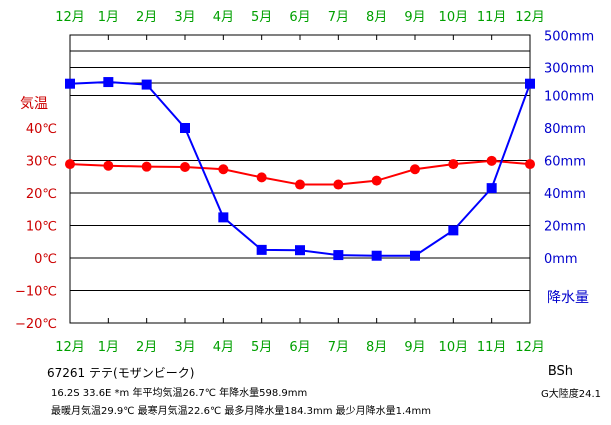 The image size is (611, 425). I want to click on right-tick-label: 40mm, so click(565, 194).